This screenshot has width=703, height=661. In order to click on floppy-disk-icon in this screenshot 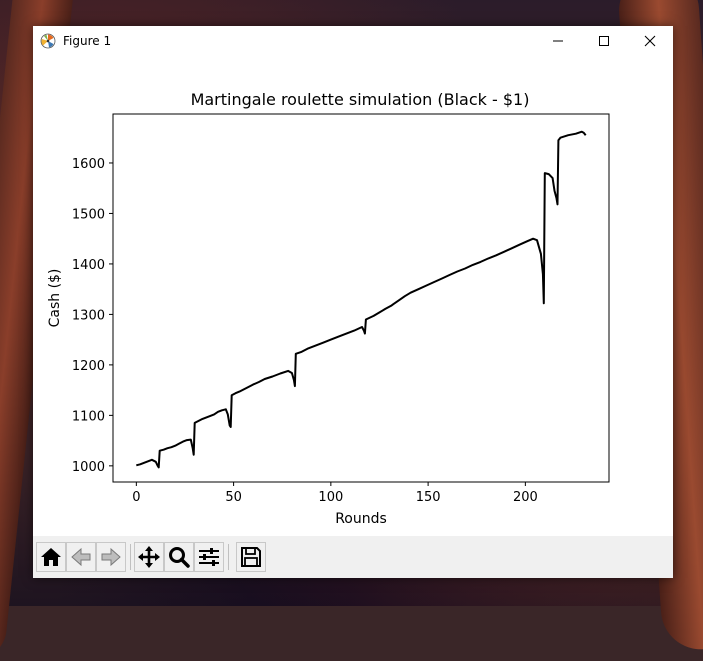, I will do `click(251, 557)`.